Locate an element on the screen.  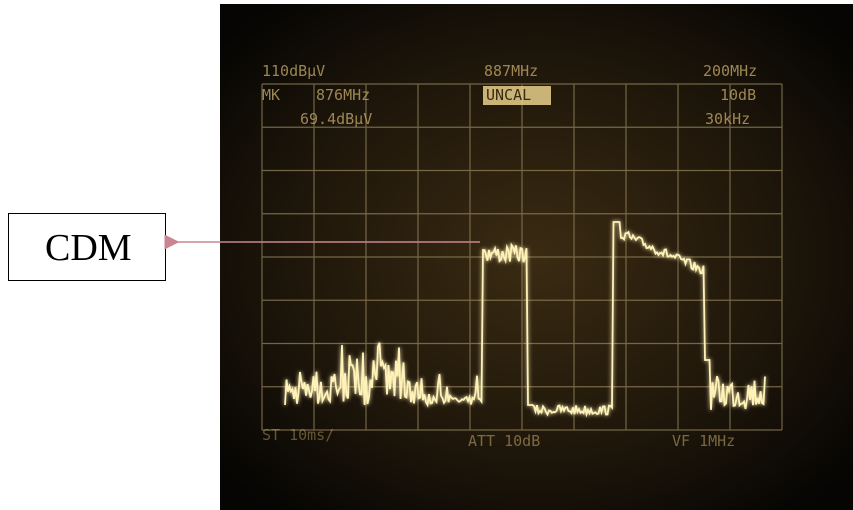
readout: UNCAL is located at coordinates (508, 95).